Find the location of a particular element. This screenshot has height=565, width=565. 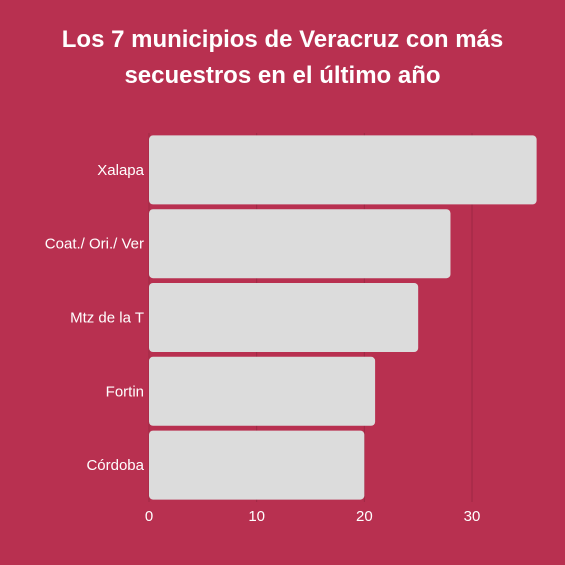

category-label-2: Mtz de la T is located at coordinates (107, 318).